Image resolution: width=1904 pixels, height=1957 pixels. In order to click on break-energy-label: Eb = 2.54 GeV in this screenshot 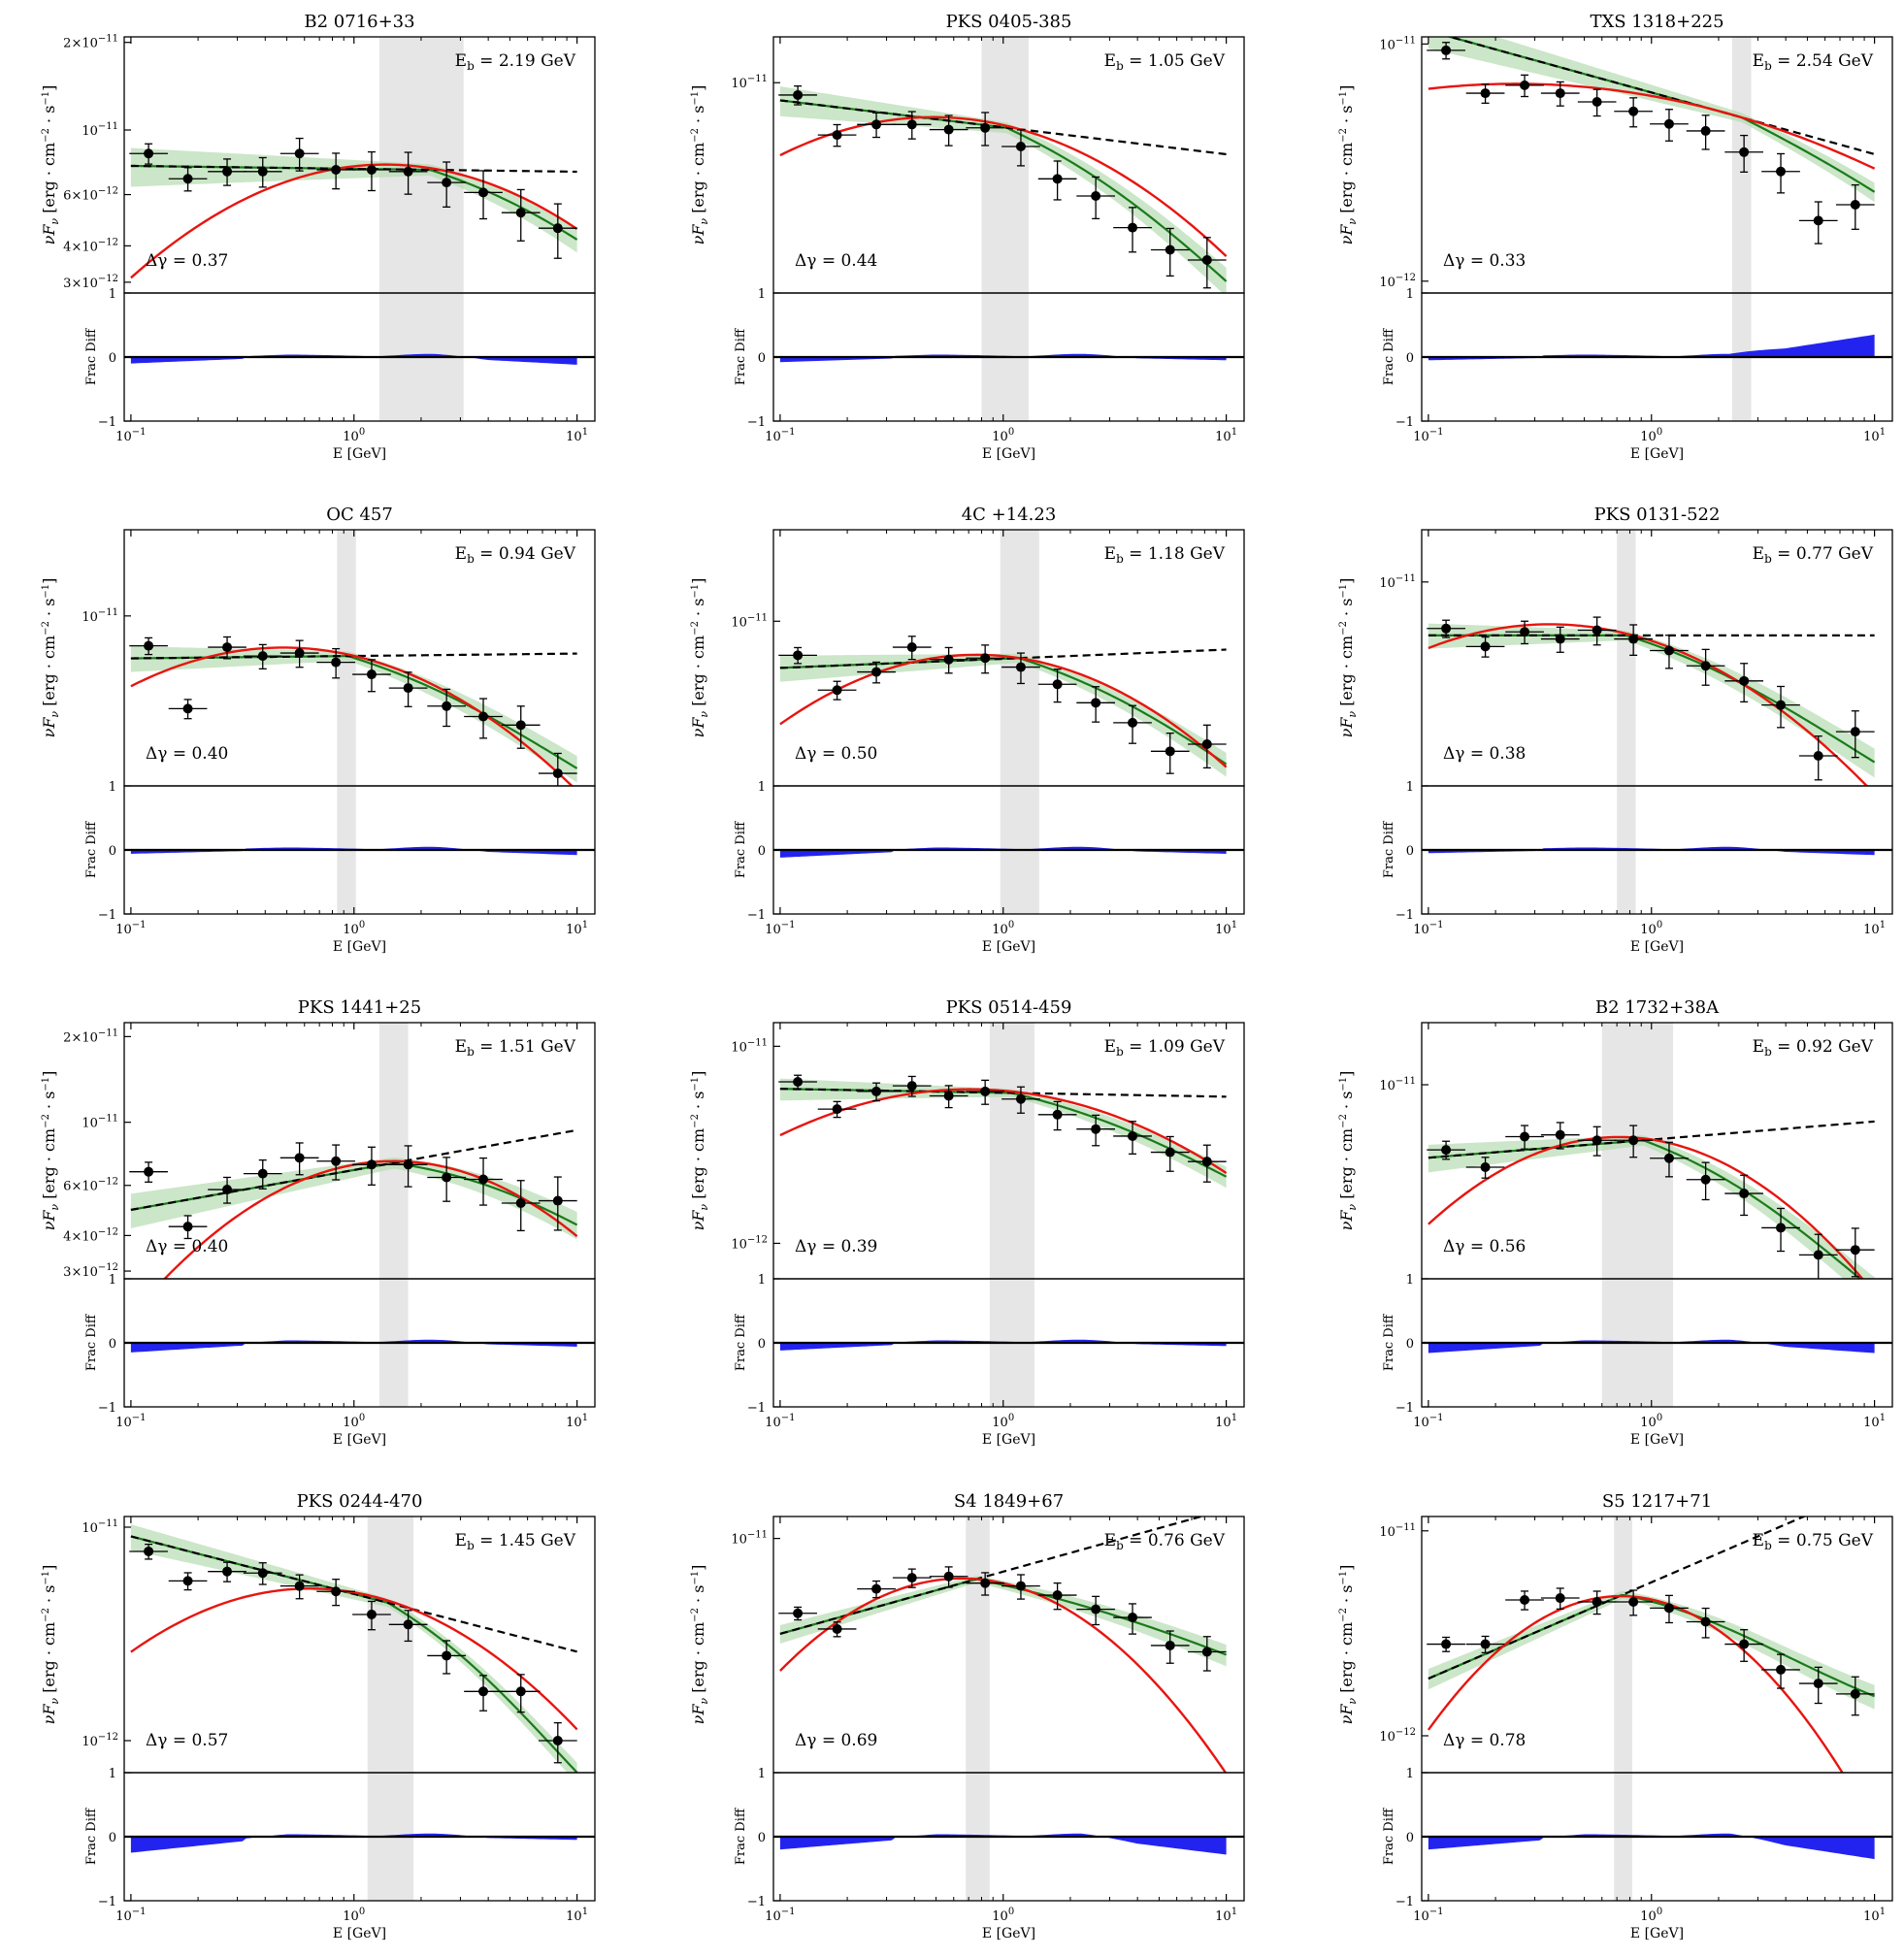, I will do `click(1813, 62)`.